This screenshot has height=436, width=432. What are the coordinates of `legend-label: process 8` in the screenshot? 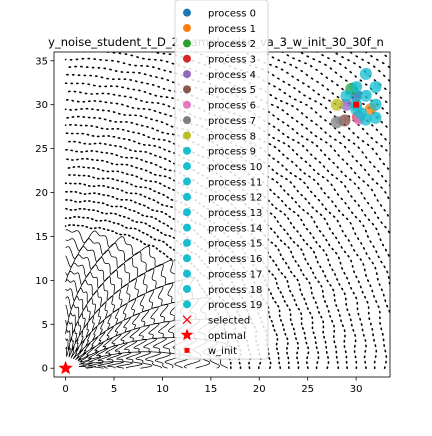 It's located at (232, 136).